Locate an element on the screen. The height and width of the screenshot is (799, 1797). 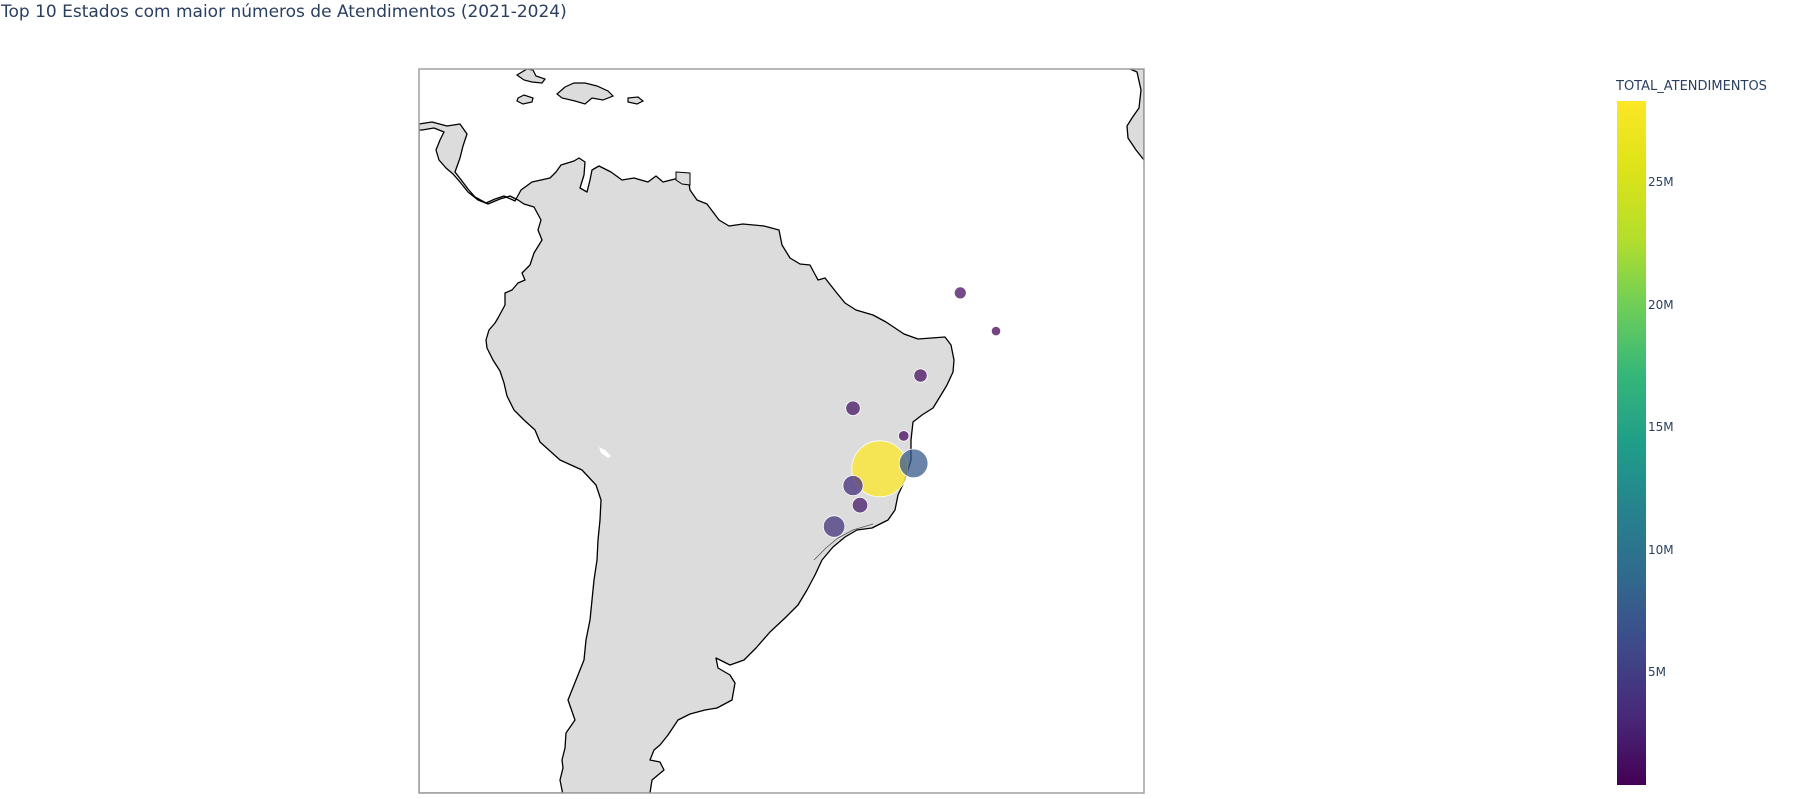
lake-titicaca is located at coordinates (605, 452).